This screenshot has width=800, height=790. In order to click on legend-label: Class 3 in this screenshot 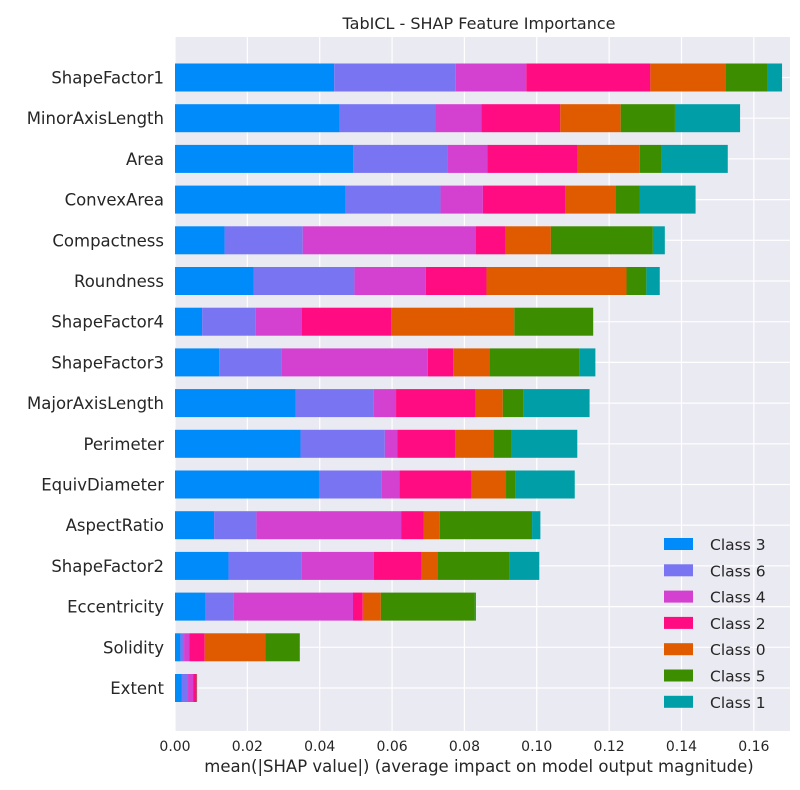, I will do `click(738, 545)`.